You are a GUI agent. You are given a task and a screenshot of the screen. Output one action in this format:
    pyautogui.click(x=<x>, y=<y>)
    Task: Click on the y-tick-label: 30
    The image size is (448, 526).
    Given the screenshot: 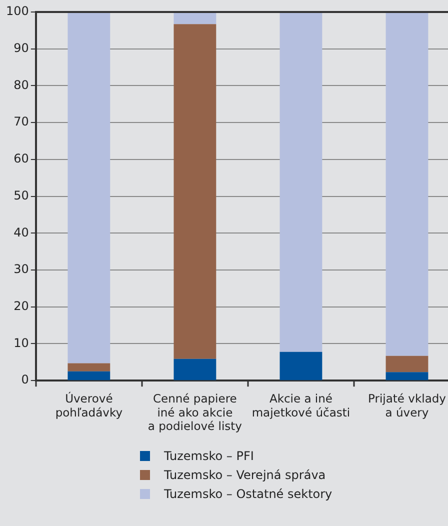 What is the action you would take?
    pyautogui.click(x=21, y=269)
    